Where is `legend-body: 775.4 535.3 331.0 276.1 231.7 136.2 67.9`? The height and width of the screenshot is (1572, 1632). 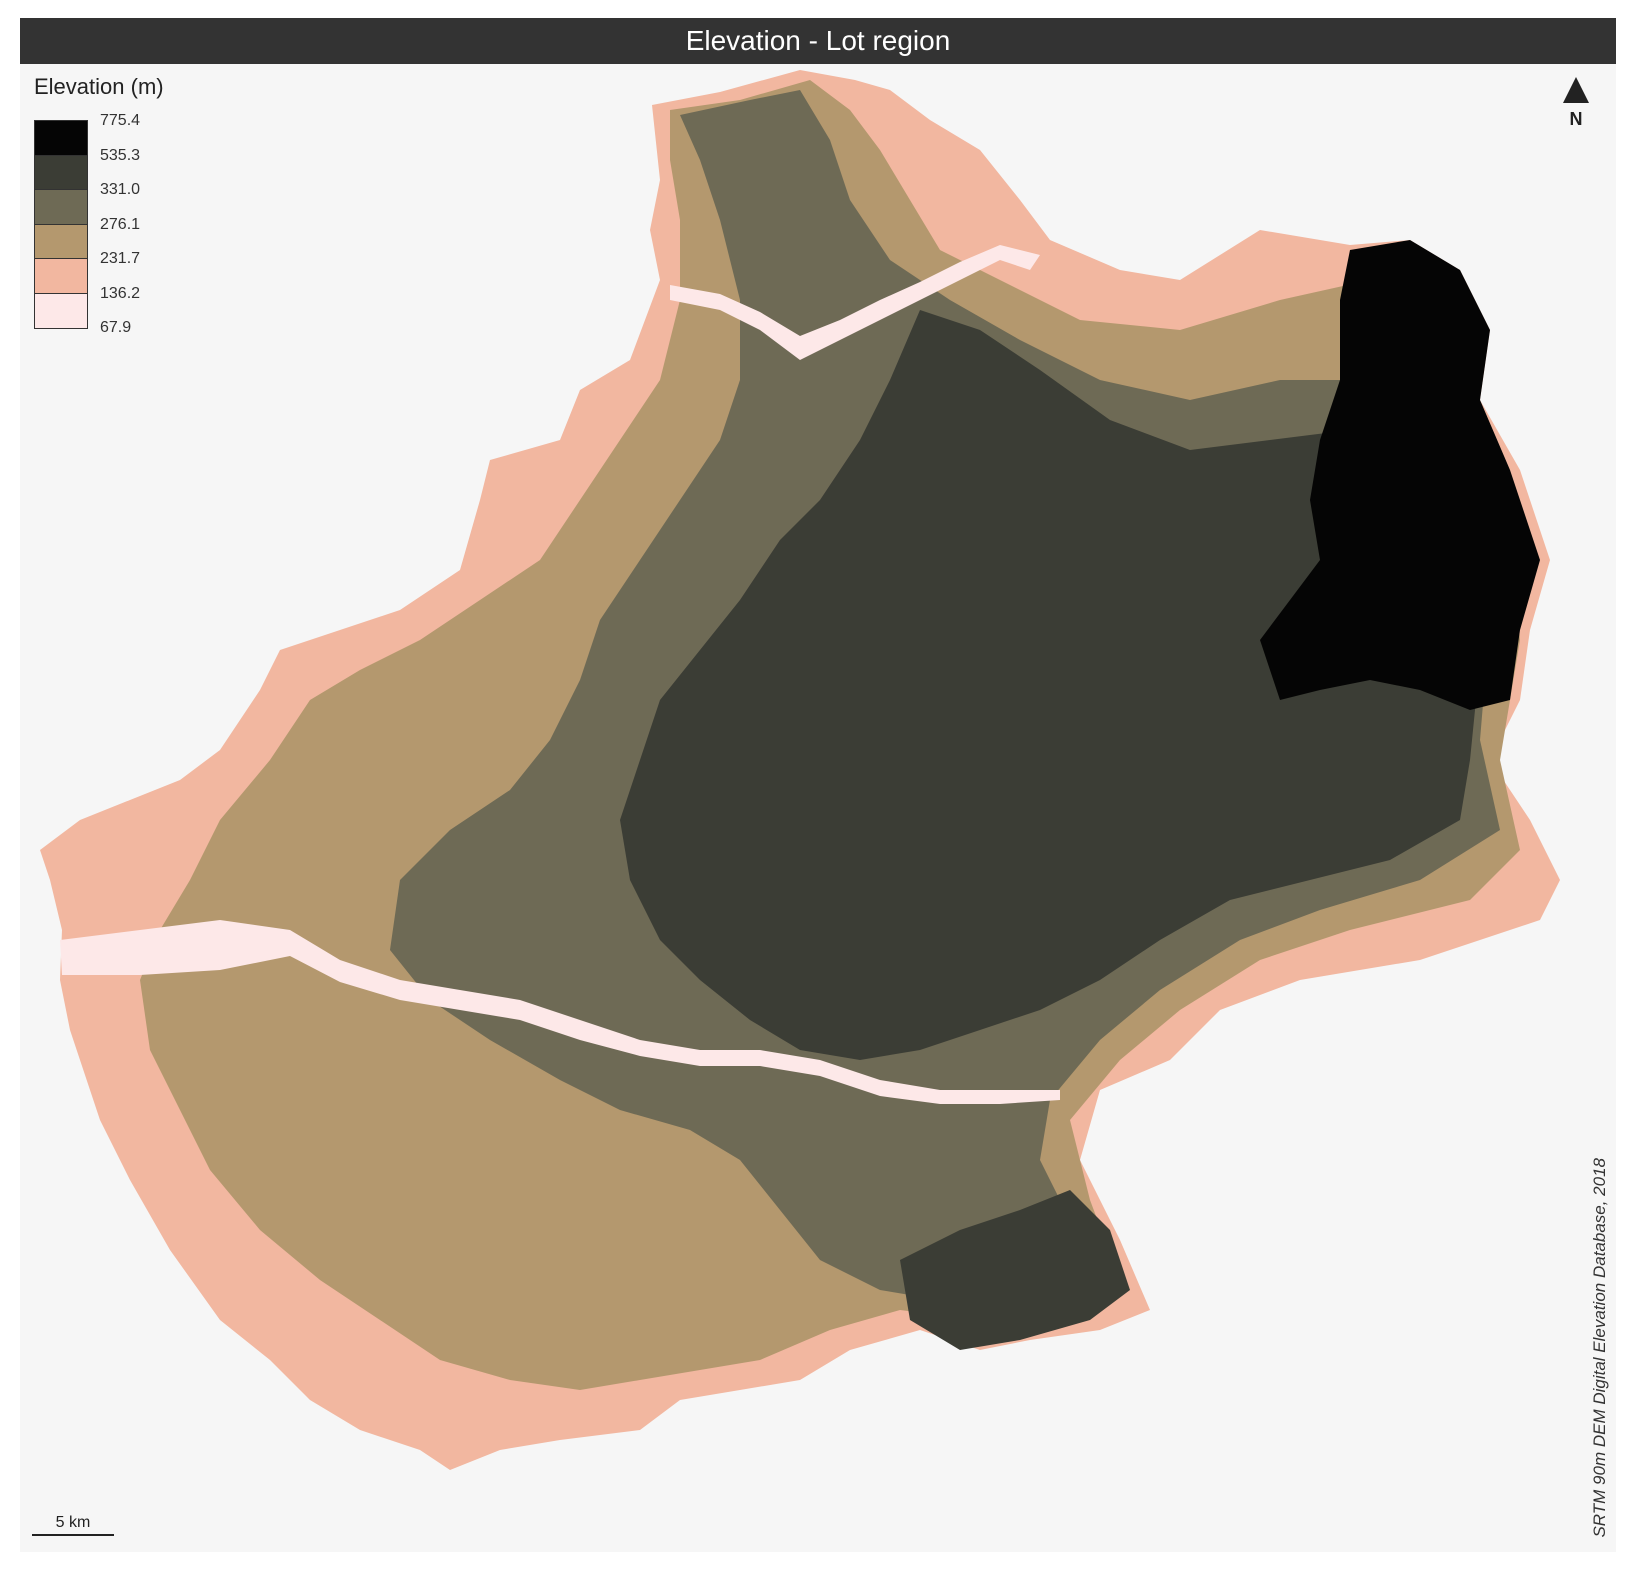 legend-body: 775.4 535.3 331.0 276.1 231.7 136.2 67.9 is located at coordinates (114, 232).